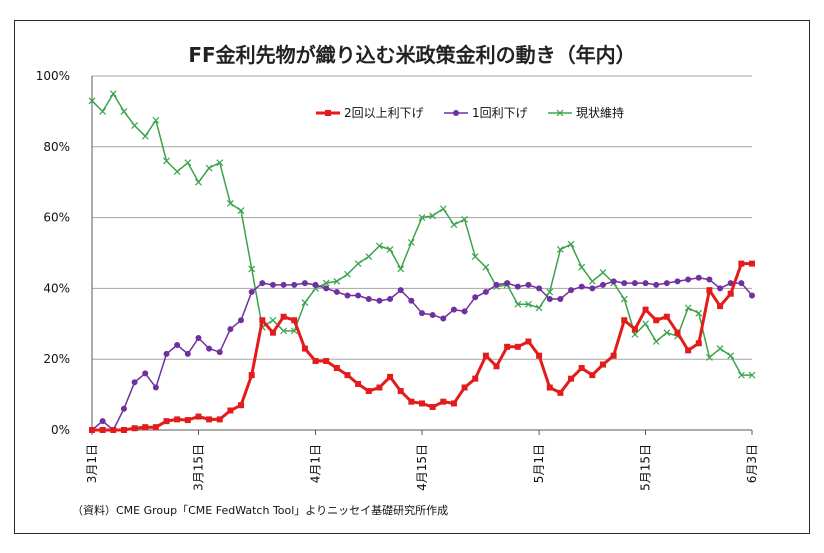  What do you see at coordinates (411, 55) in the screenshot?
I see `chart-title: FF金利先物が織り込む米政策金利の動き（年内）` at bounding box center [411, 55].